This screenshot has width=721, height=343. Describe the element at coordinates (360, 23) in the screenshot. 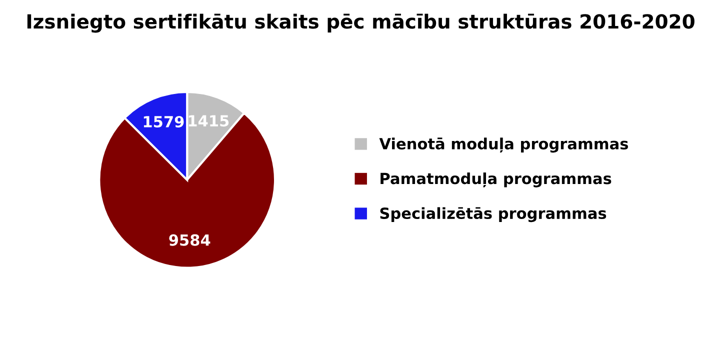

I see `chart-title: Izsniegto sertifikātu skaits pēc mācību struktūras 2016-2020` at that location.